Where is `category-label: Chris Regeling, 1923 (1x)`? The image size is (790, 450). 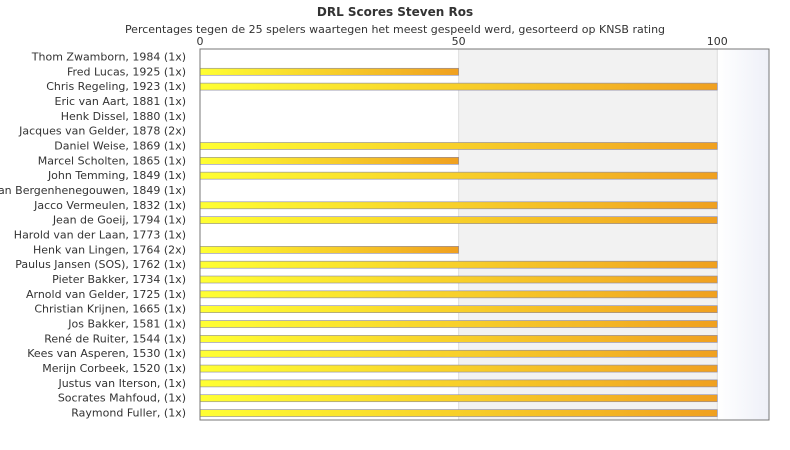 category-label: Chris Regeling, 1923 (1x) is located at coordinates (116, 86).